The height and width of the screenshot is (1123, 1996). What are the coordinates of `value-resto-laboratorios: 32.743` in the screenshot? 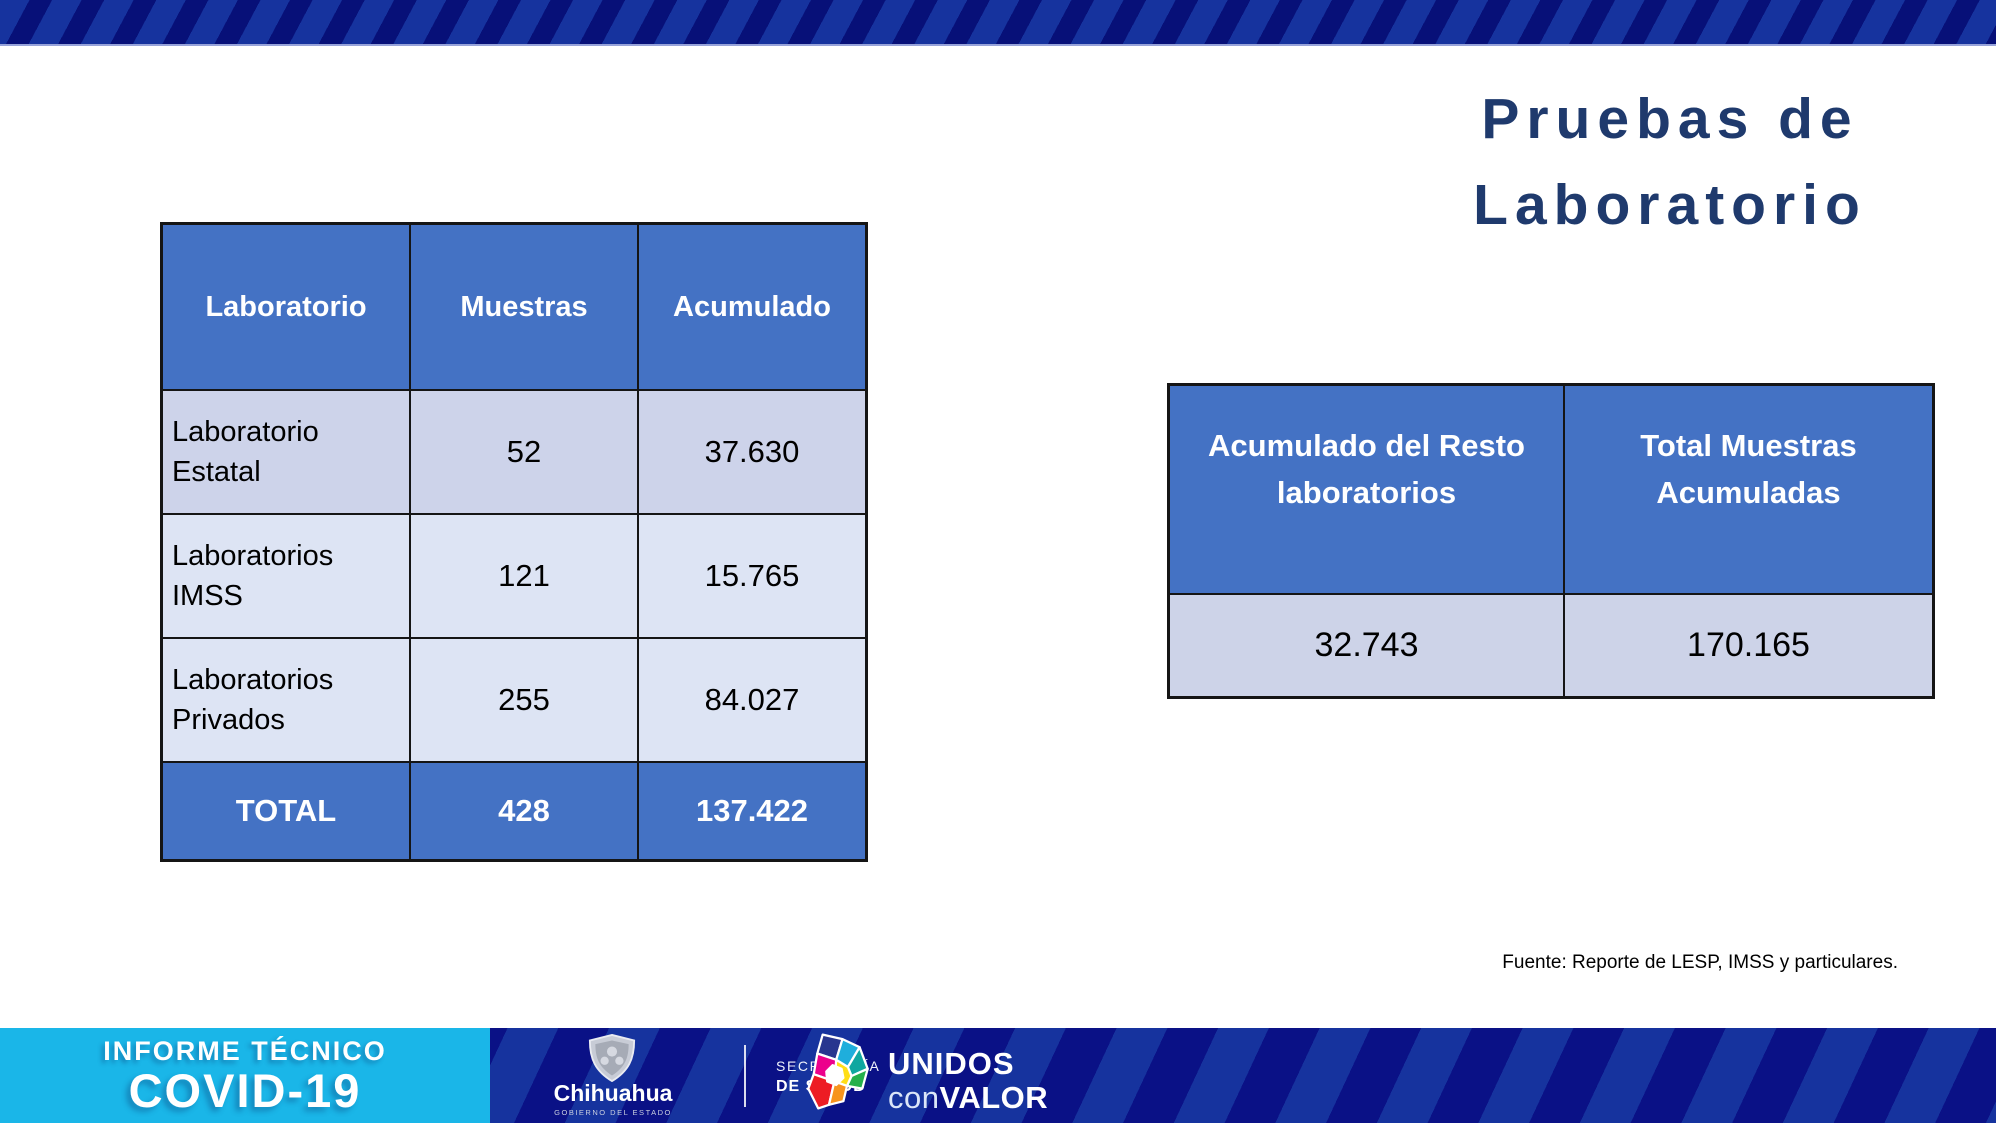 It's located at (1366, 645).